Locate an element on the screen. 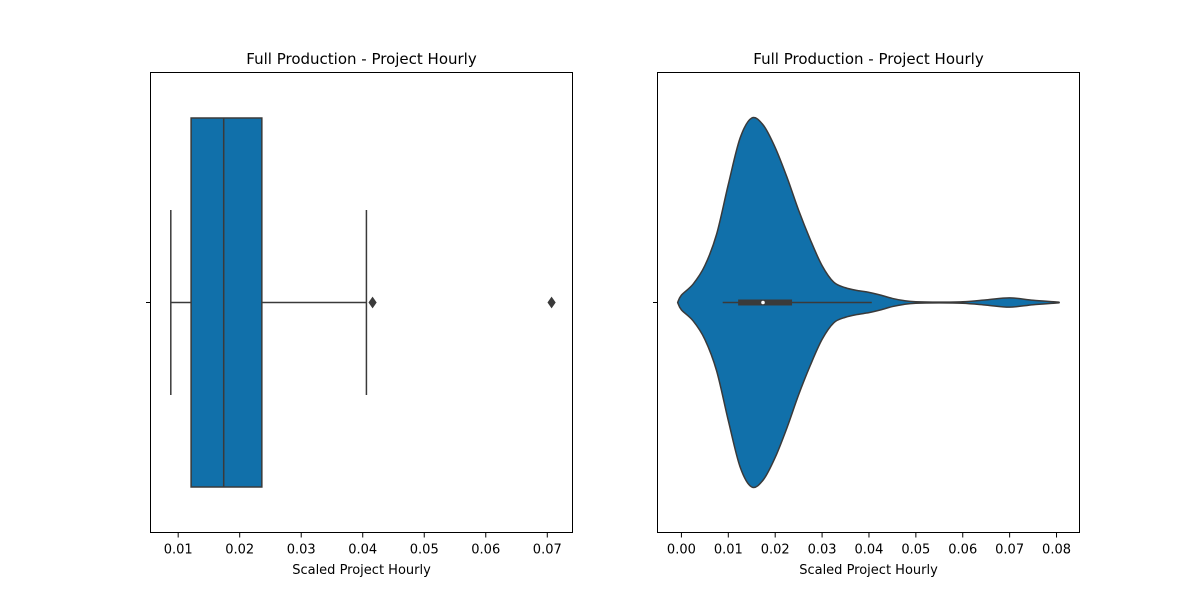 The image size is (1200, 600). box-plot-x-tick-label: 0.06 is located at coordinates (485, 550).